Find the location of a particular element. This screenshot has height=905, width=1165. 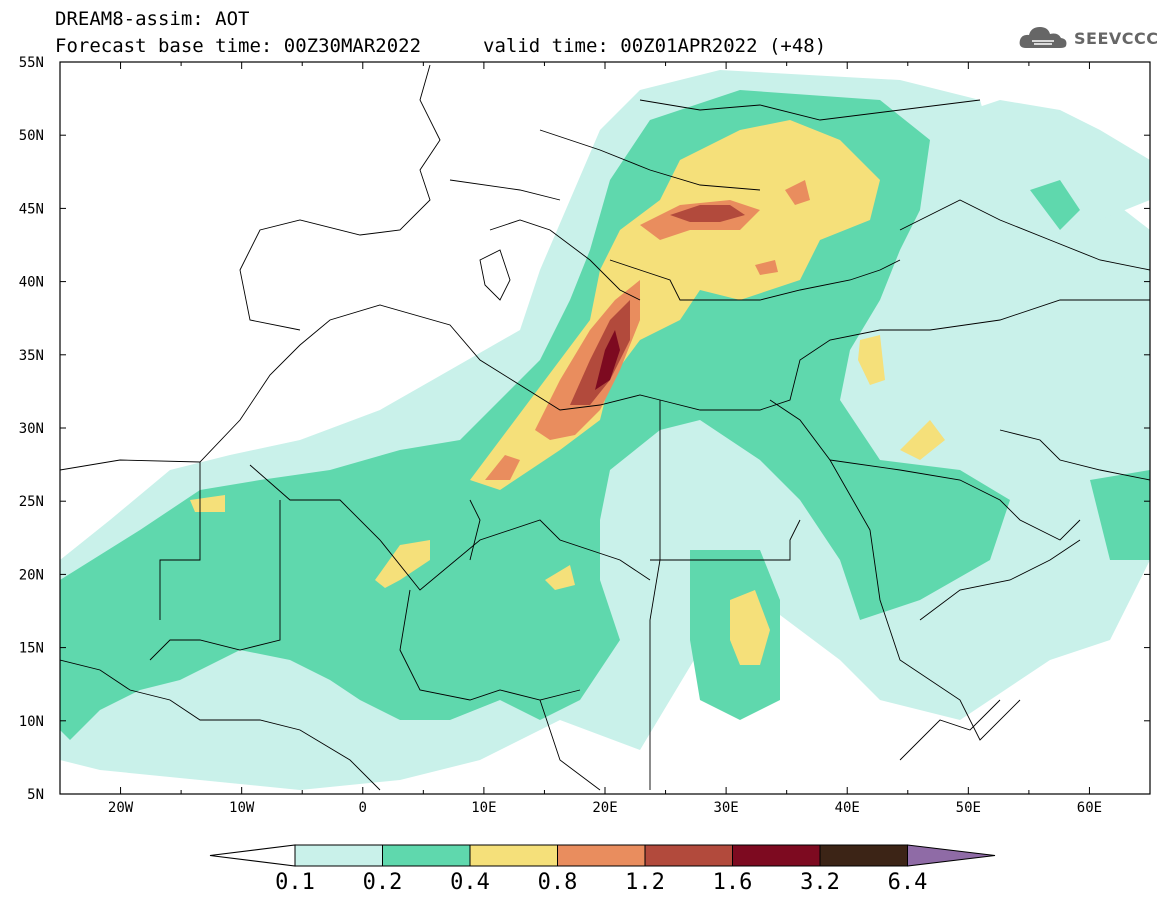

lon-label: 30E is located at coordinates (725, 808).